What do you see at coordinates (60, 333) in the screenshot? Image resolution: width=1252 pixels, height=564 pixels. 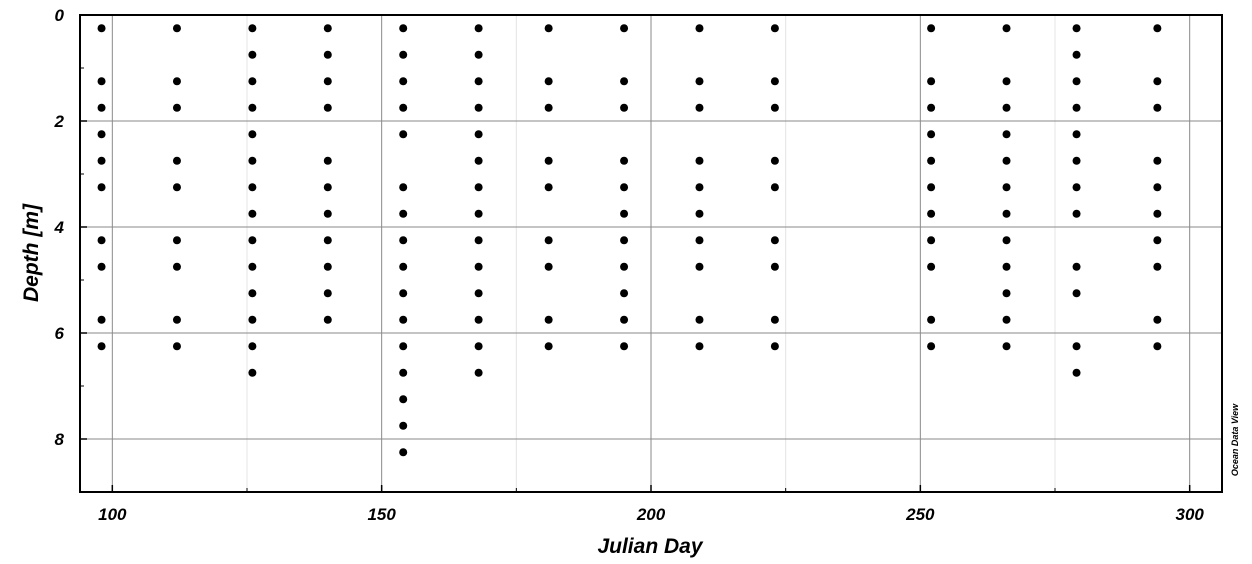 I see `y-tick-label: 6` at bounding box center [60, 333].